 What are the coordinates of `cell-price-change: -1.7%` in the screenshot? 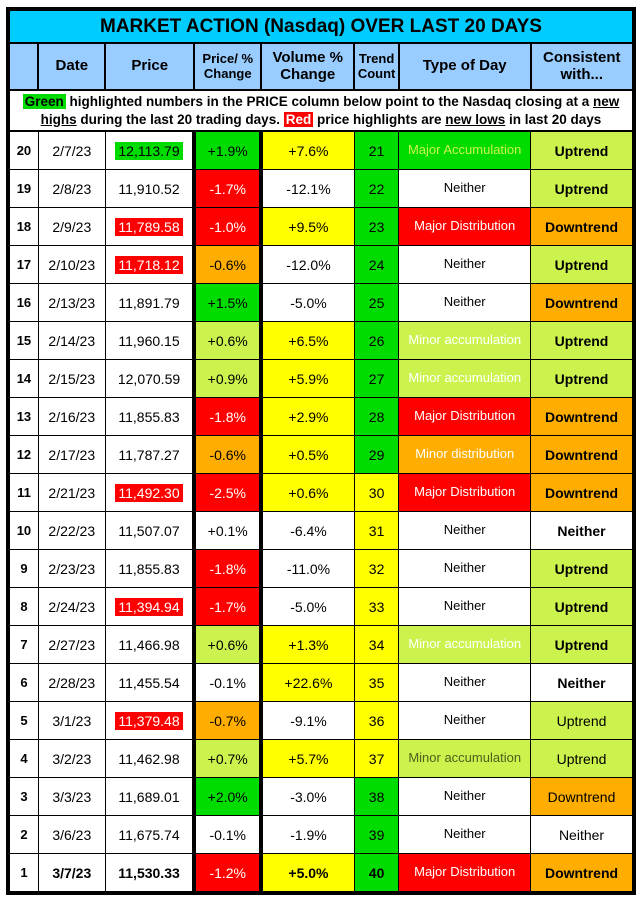 It's located at (228, 606).